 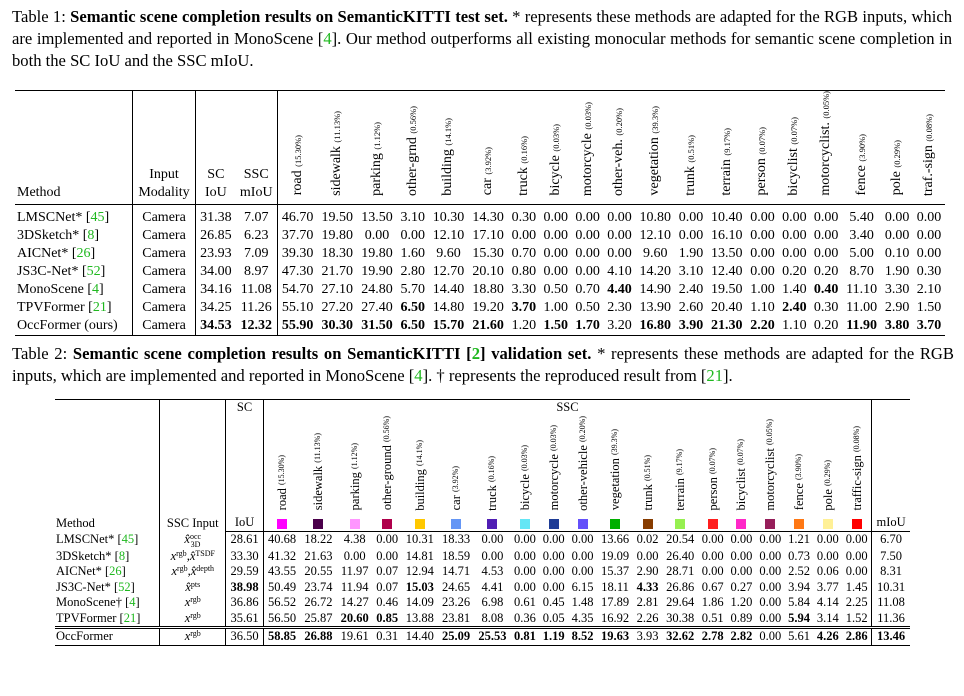 I want to click on class-header: bicyclist (0.07%), so click(x=794, y=147).